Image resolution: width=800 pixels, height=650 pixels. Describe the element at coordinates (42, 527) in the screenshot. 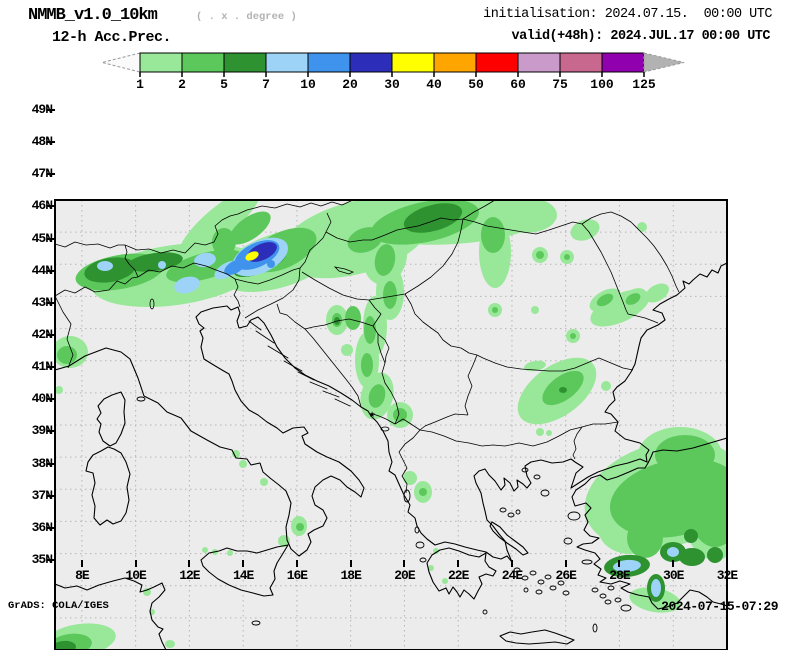

I see `lat-axis-label: 36N` at that location.